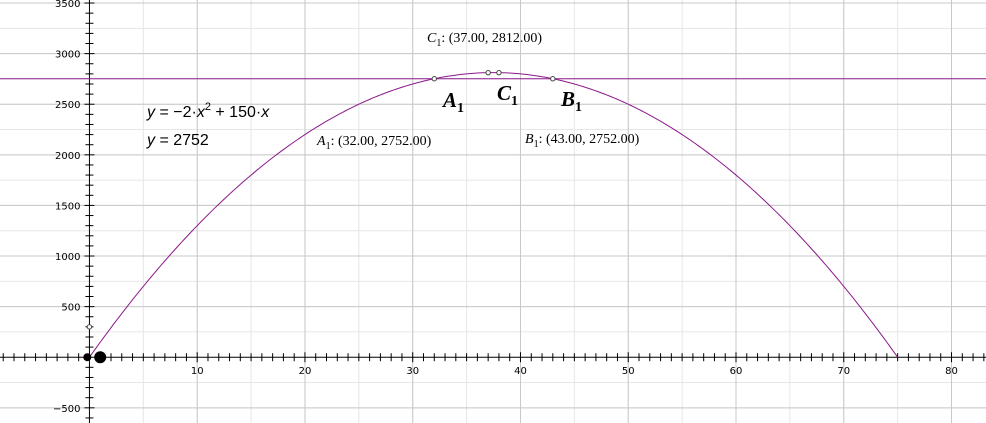 The image size is (986, 423). Describe the element at coordinates (488, 72) in the screenshot. I see `point-c` at that location.